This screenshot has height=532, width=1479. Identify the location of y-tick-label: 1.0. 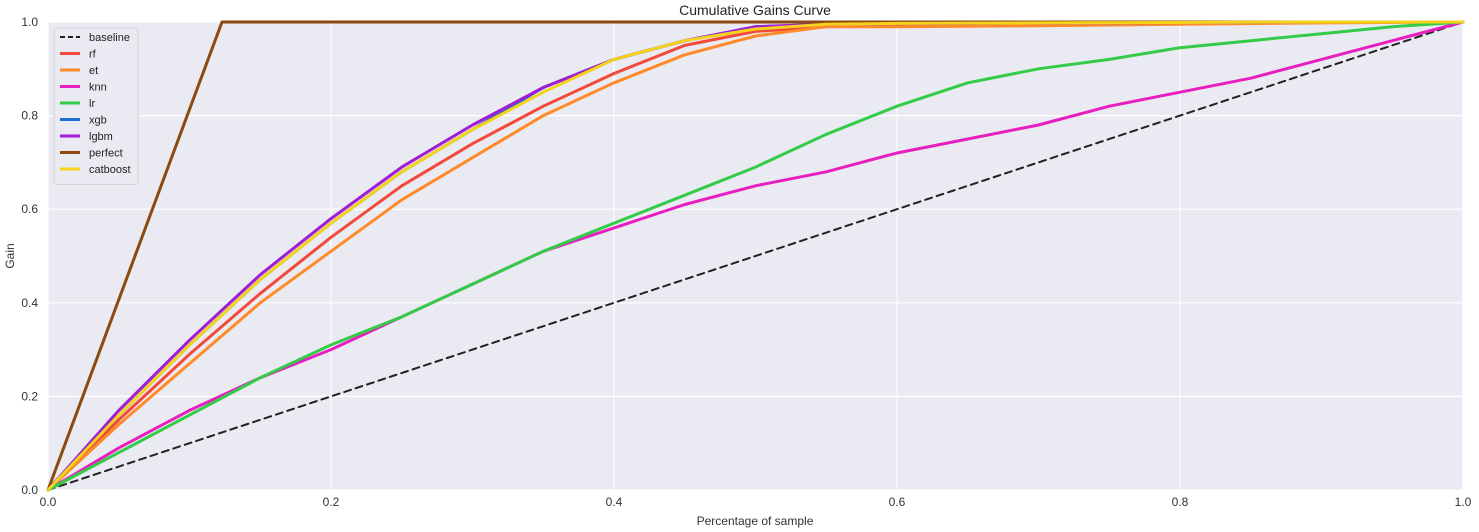
(29, 22).